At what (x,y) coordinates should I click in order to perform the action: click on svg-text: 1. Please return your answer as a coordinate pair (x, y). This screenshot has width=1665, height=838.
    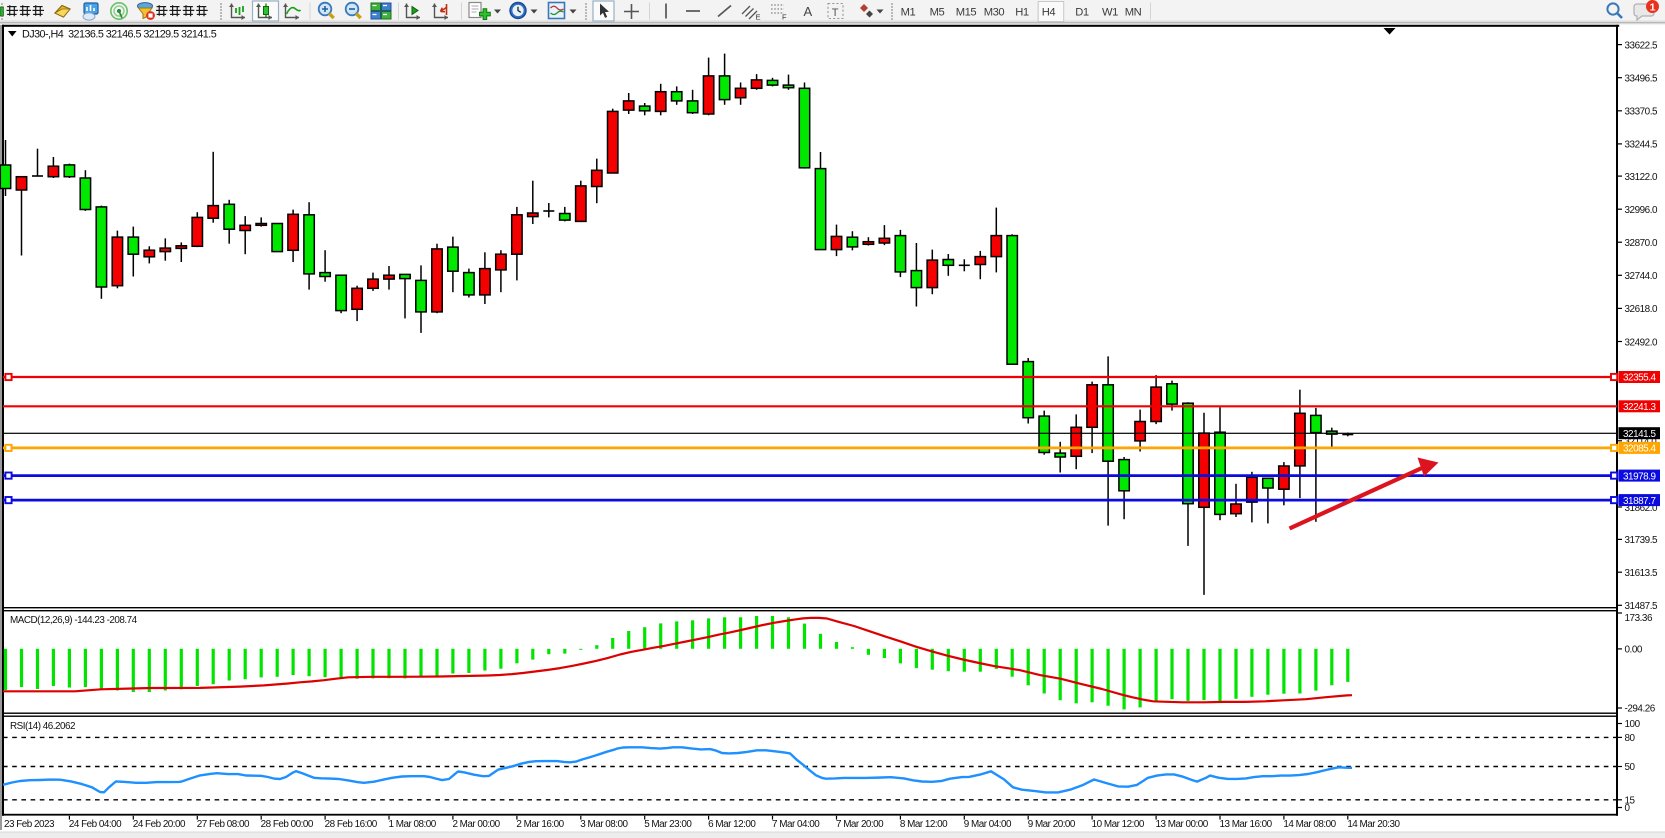
    Looking at the image, I should click on (1653, 8).